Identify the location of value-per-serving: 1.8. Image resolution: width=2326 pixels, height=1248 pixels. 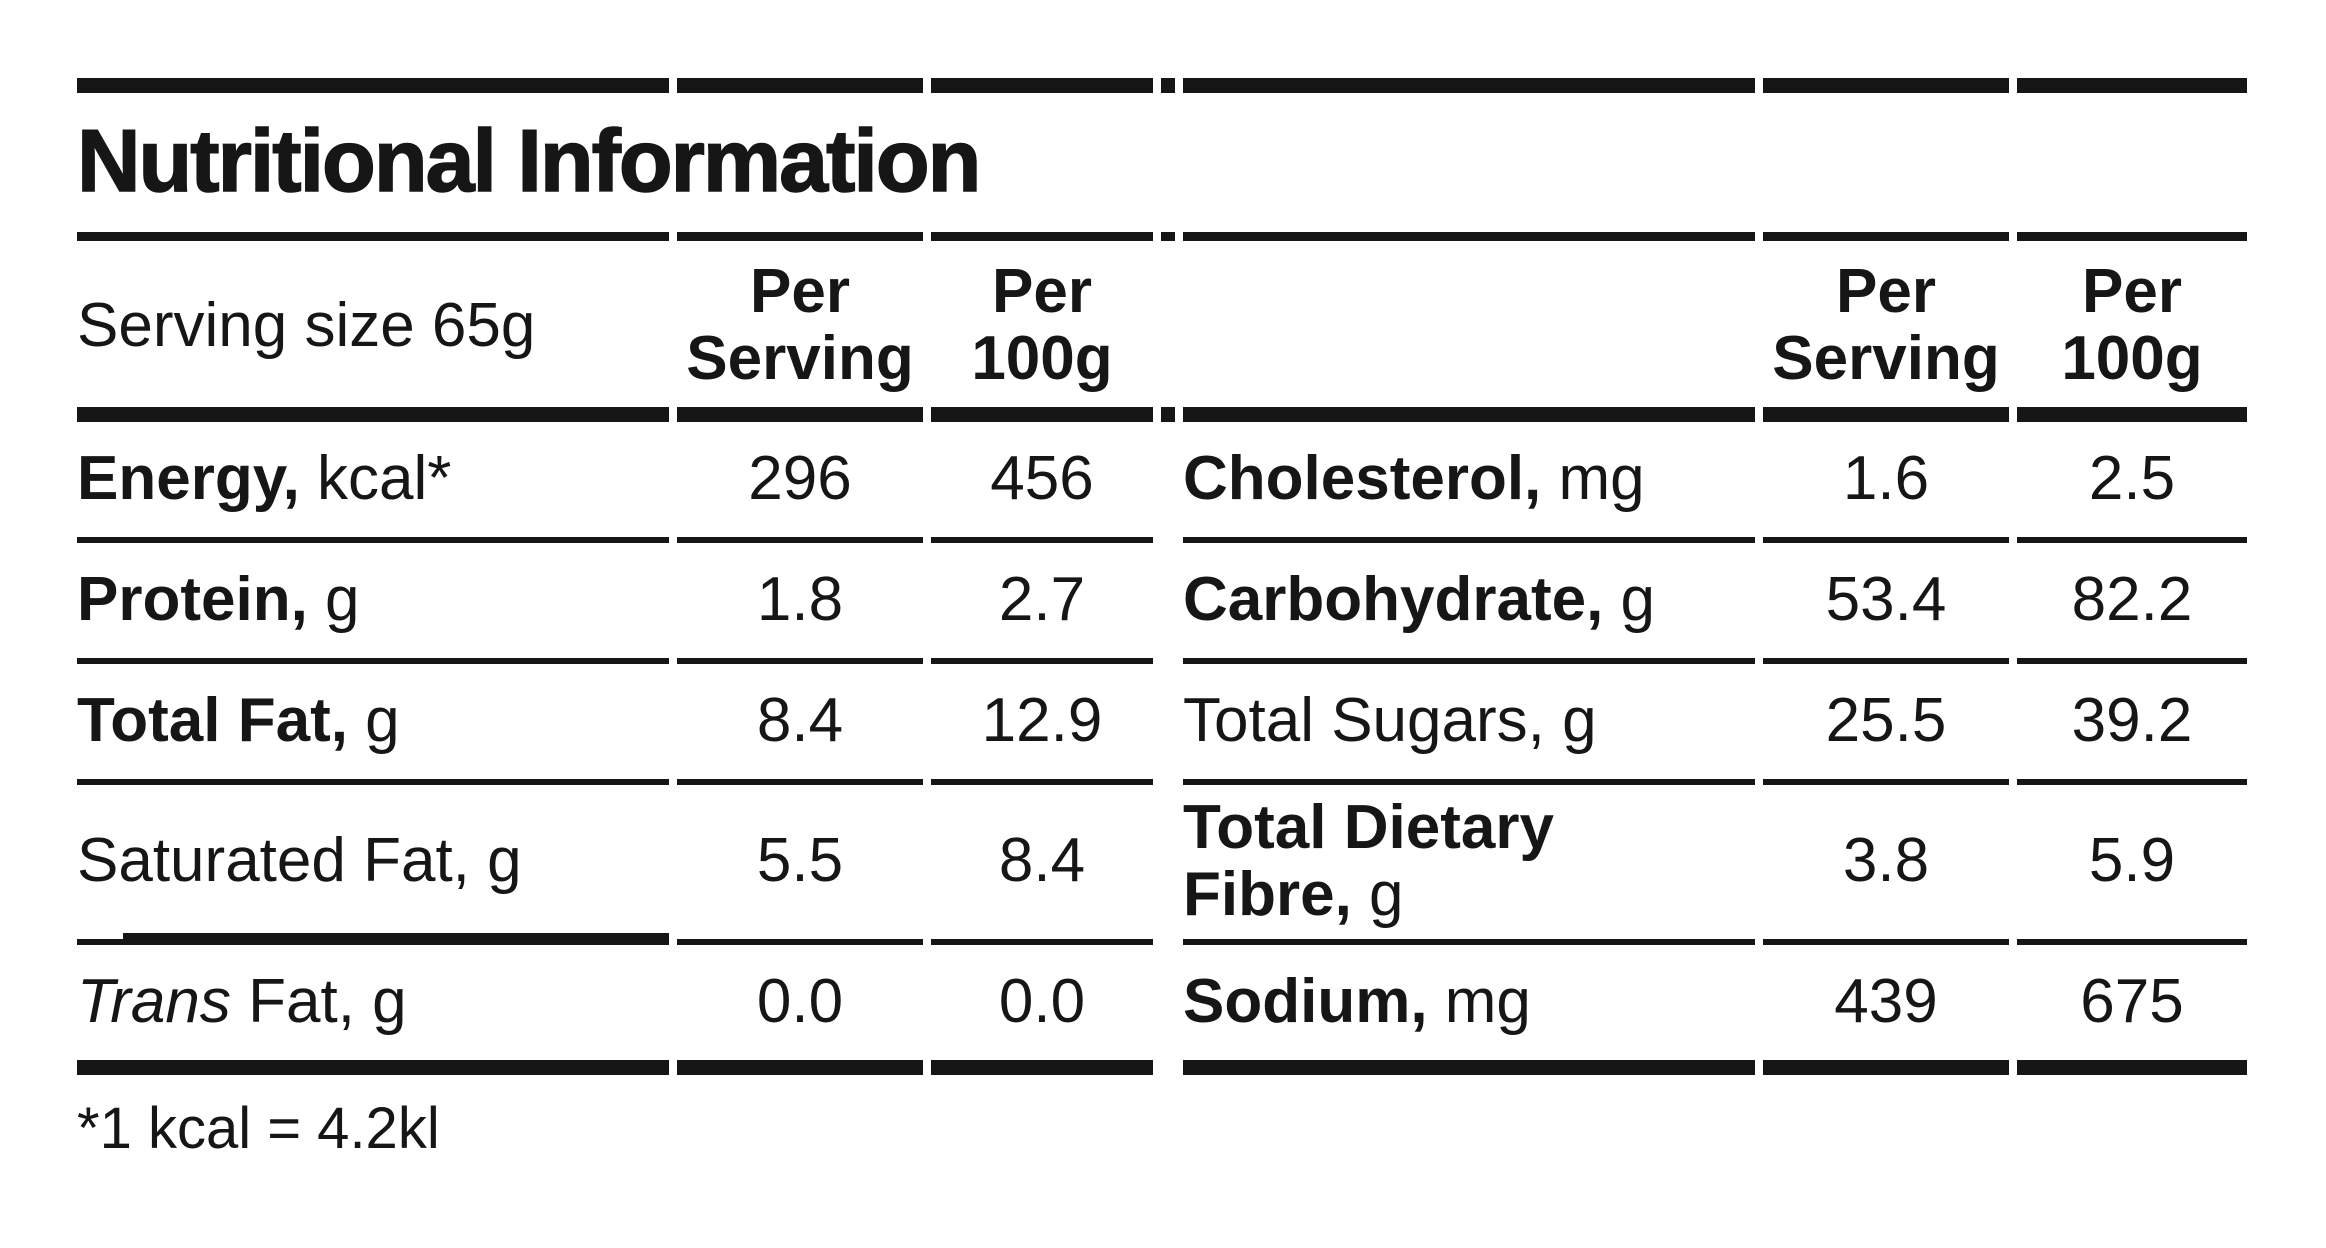
(800, 603).